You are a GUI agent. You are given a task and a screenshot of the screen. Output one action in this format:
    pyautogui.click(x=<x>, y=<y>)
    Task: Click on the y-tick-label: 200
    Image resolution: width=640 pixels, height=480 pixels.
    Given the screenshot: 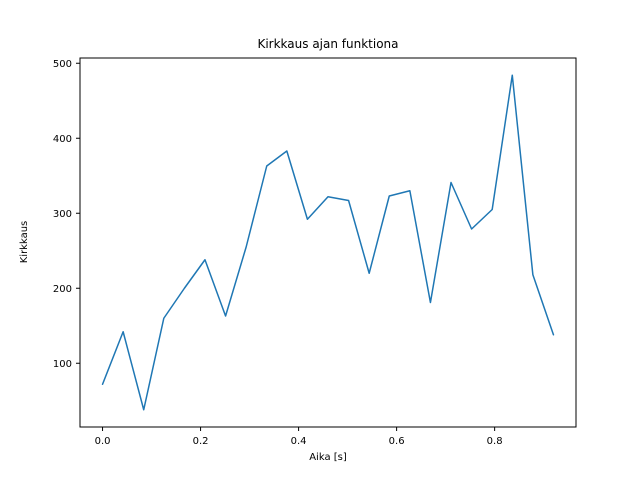 What is the action you would take?
    pyautogui.click(x=62, y=289)
    